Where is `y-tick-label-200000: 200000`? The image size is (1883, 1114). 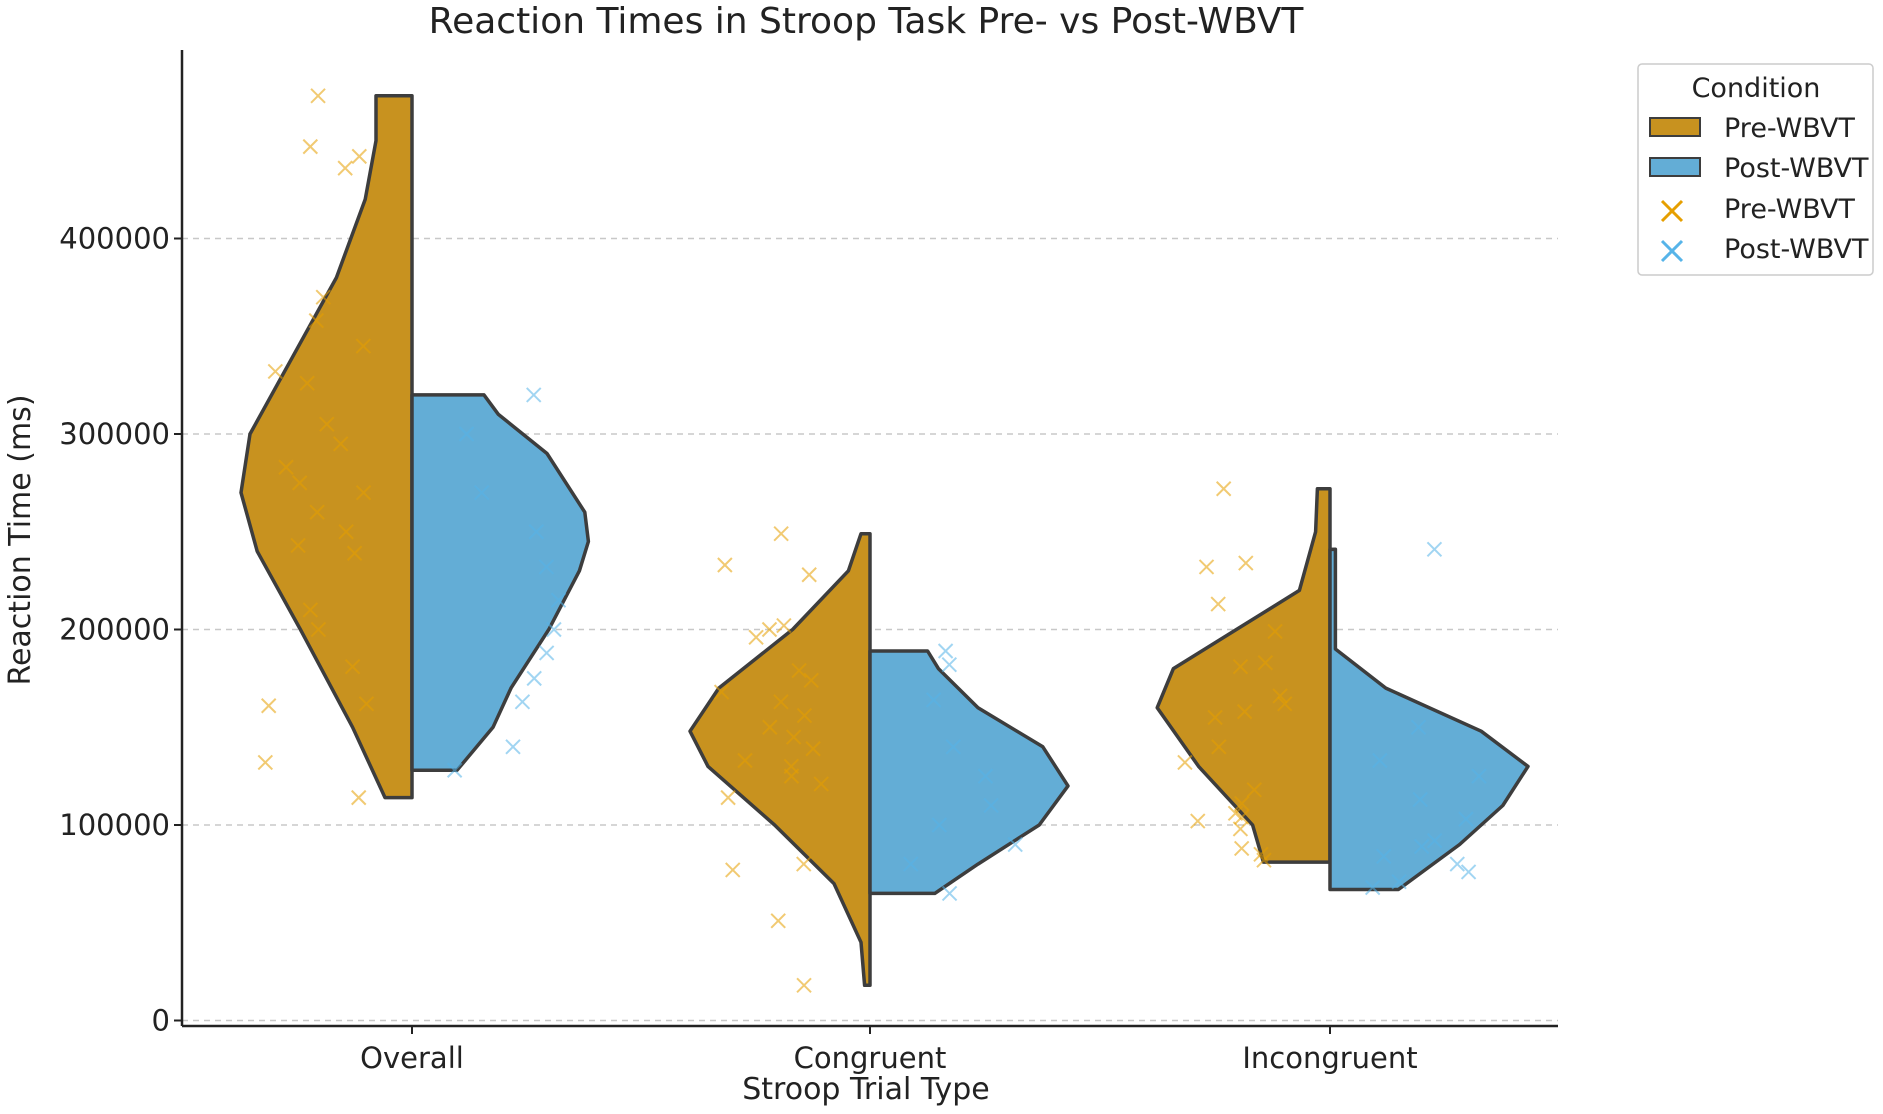 y-tick-label-200000: 200000 is located at coordinates (114, 630).